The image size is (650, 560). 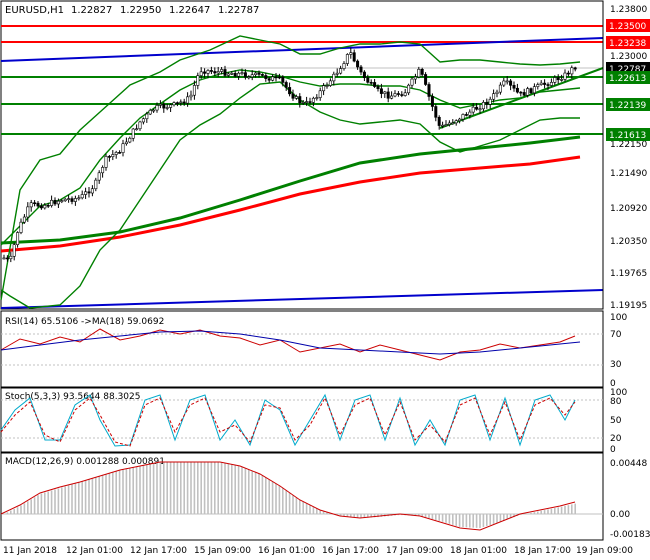 What do you see at coordinates (238, 10) in the screenshot?
I see `chart-header-close: 1.22787` at bounding box center [238, 10].